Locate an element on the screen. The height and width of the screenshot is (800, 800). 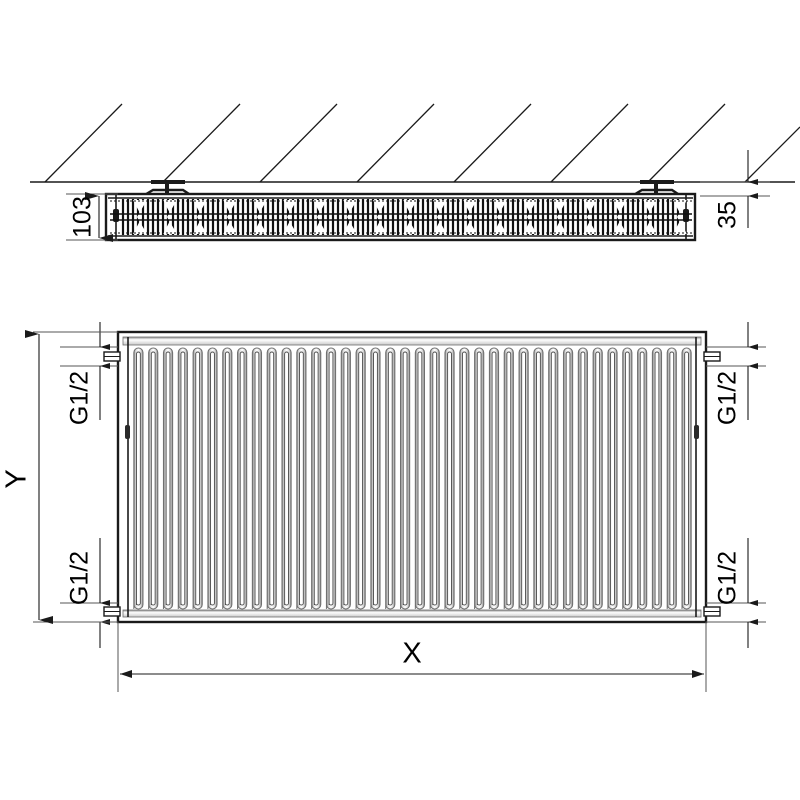
connection-bottom-right is located at coordinates (712, 611).